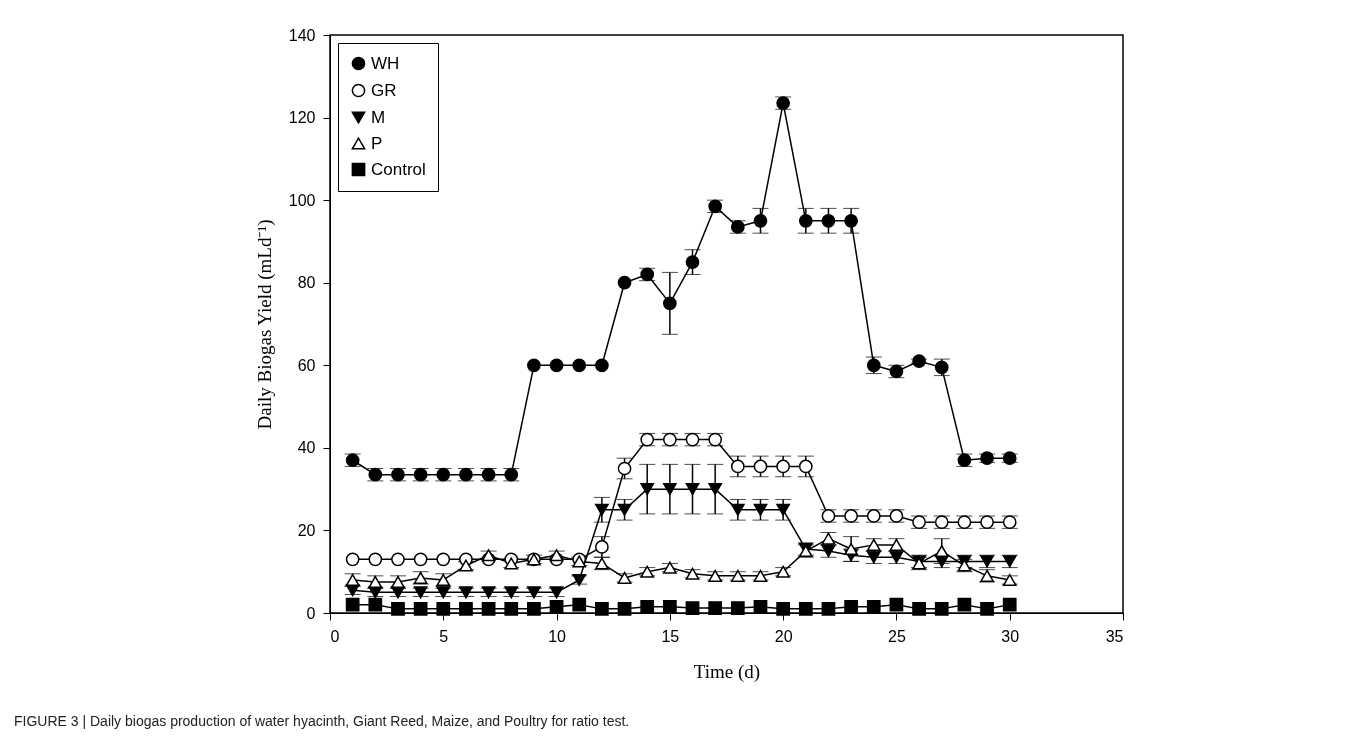 Image resolution: width=1362 pixels, height=747 pixels. Describe the element at coordinates (264, 324) in the screenshot. I see `y-axis-title: Daily Biogas Yield (mLd⁻¹)` at that location.